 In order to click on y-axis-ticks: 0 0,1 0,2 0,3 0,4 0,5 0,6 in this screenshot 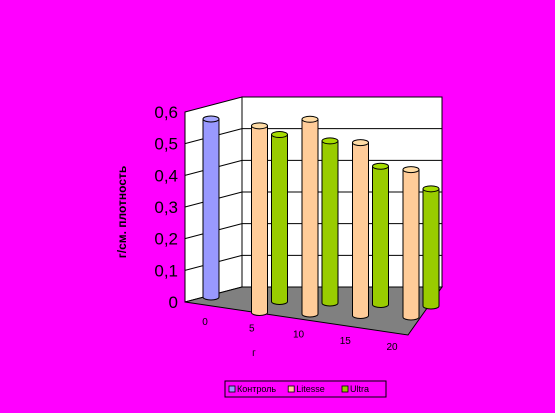, I will do `click(166, 207)`.